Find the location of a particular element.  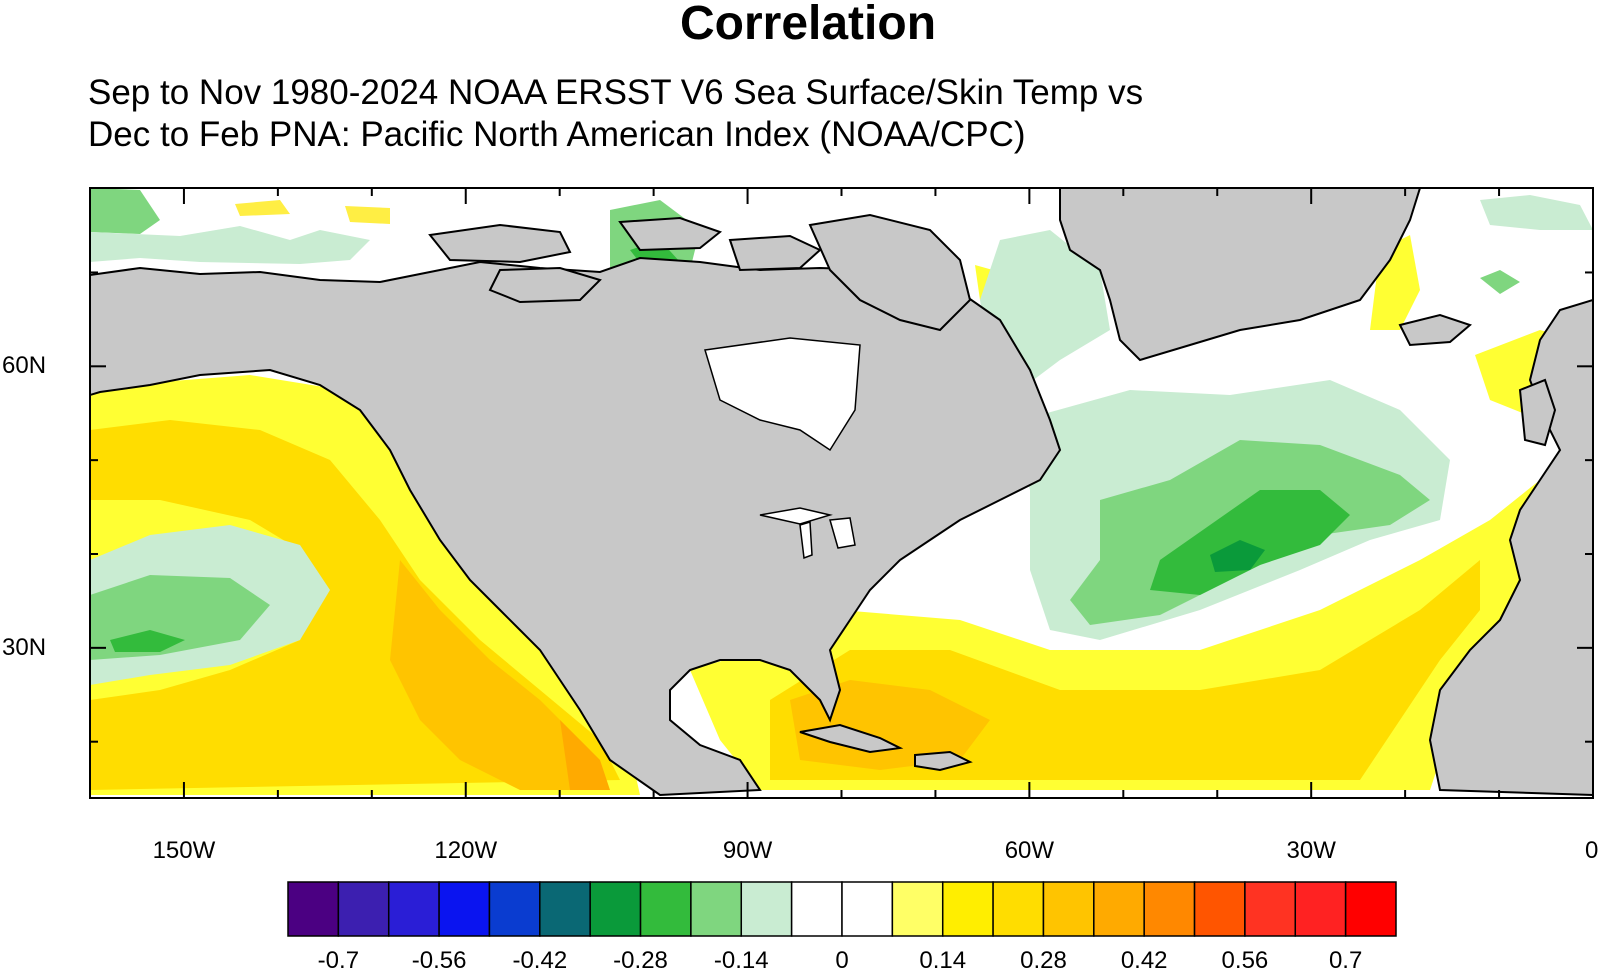

colorbar-label: -0.7 is located at coordinates (338, 960).